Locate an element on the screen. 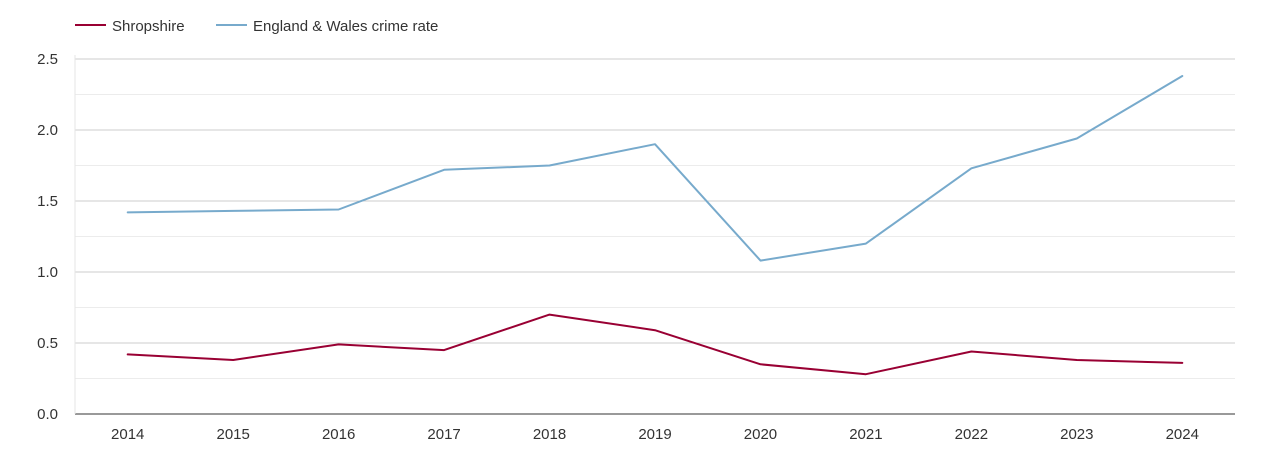 The width and height of the screenshot is (1270, 450). data-point-shropshire-2022 is located at coordinates (971, 352).